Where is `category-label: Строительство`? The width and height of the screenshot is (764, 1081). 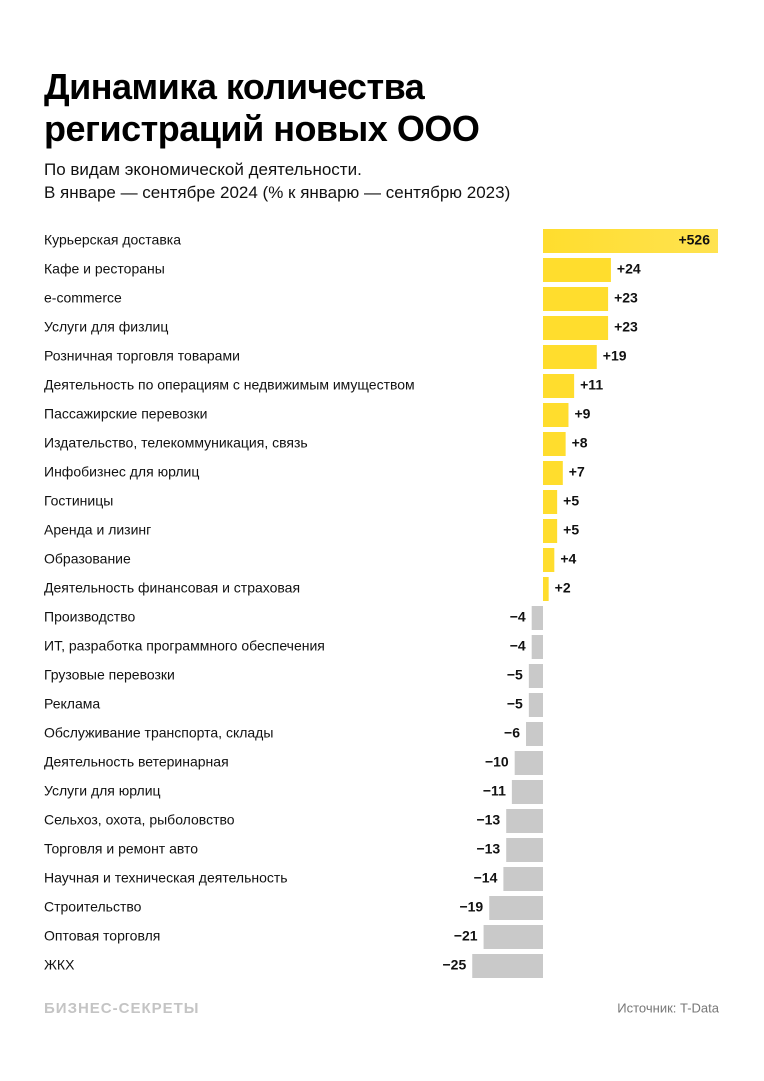
category-label: Строительство is located at coordinates (93, 907).